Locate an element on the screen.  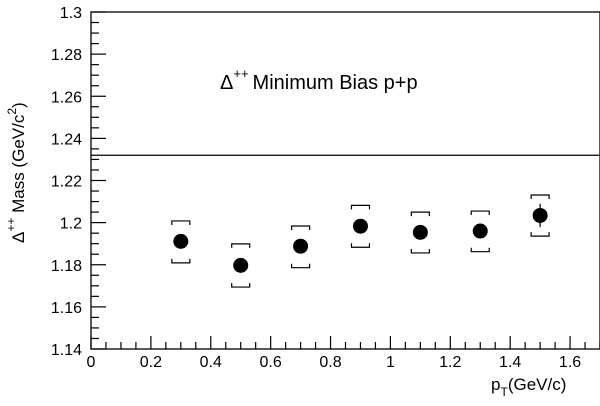
y-tick-label: 1.24 is located at coordinates (66, 139).